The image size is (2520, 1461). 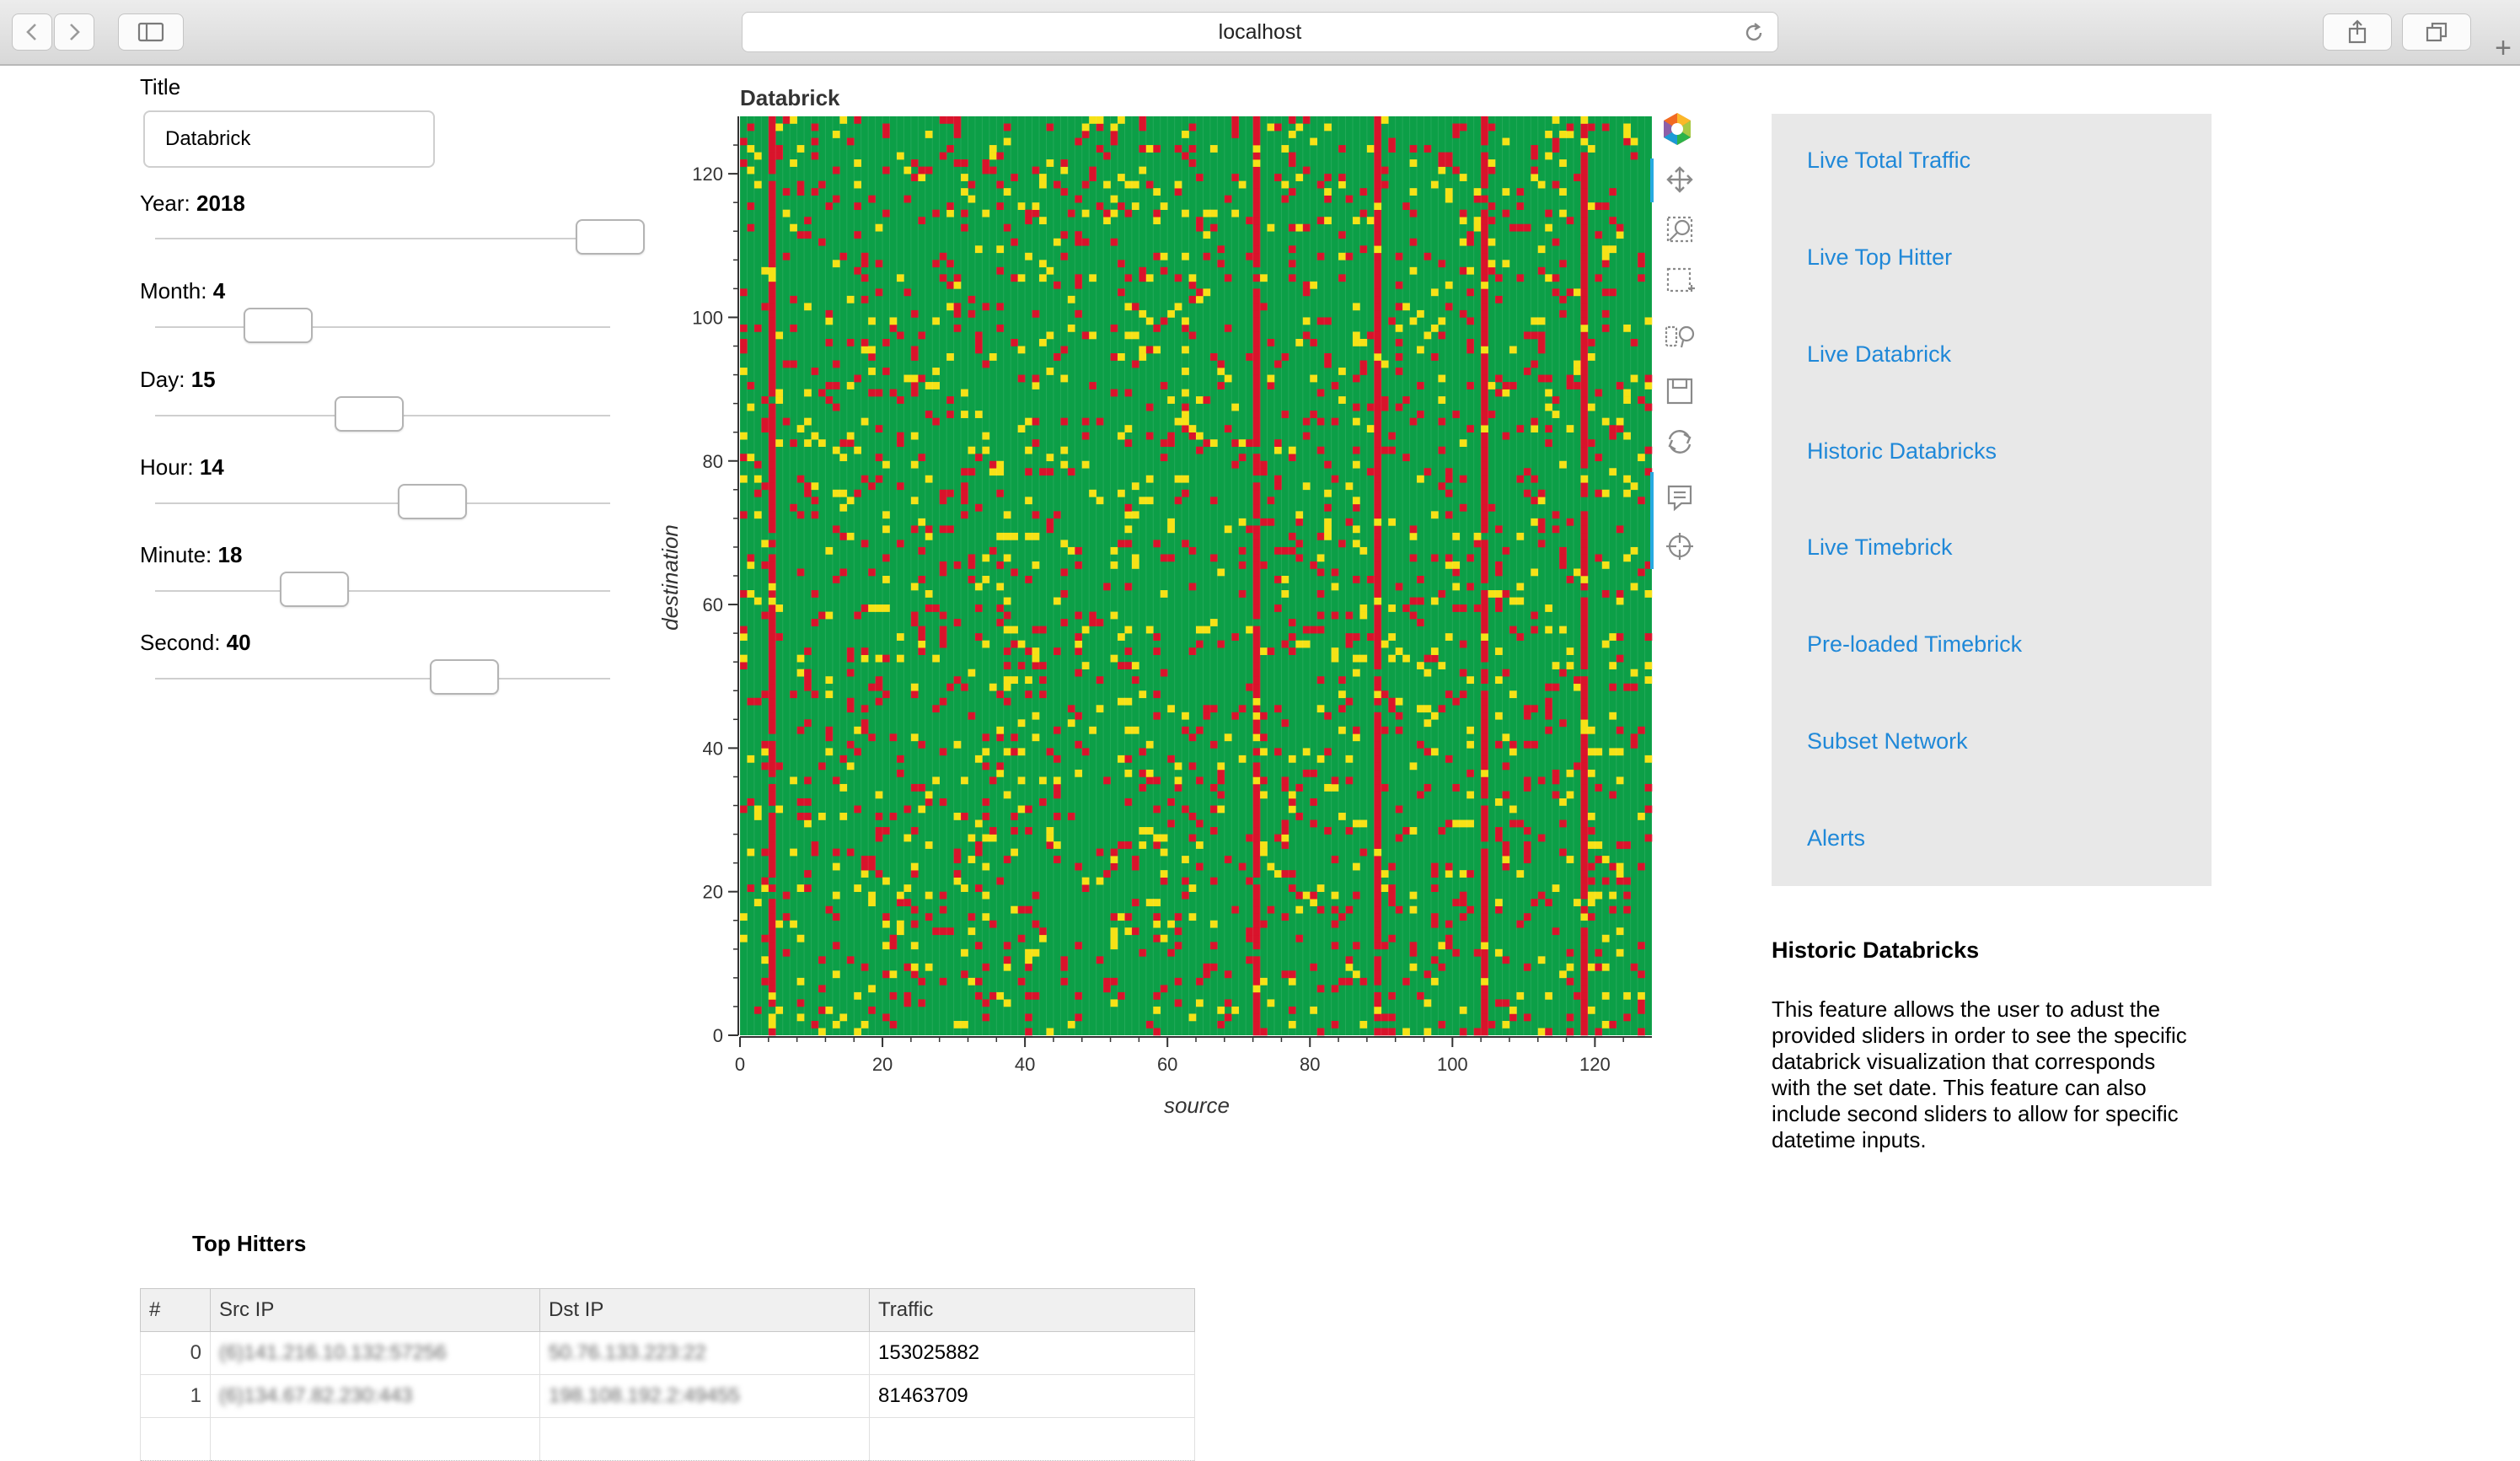 What do you see at coordinates (1880, 257) in the screenshot?
I see `nav-live-top-hitter: Live Top Hitter` at bounding box center [1880, 257].